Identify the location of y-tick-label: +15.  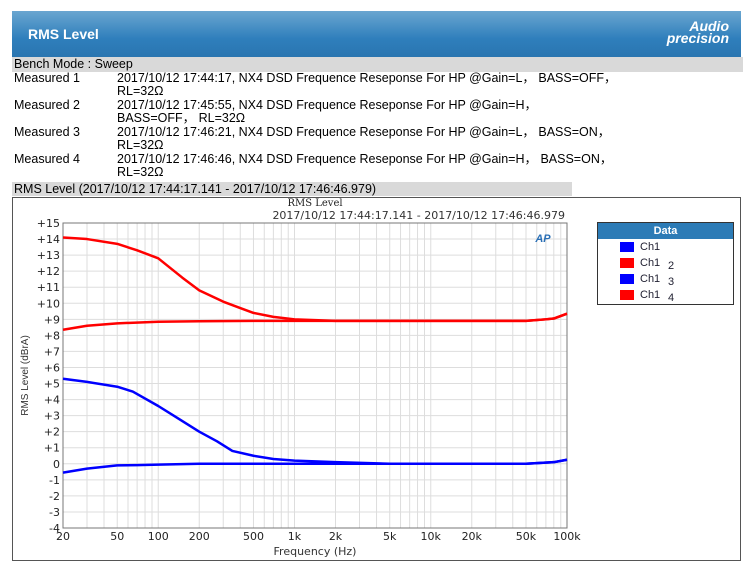
(48, 223).